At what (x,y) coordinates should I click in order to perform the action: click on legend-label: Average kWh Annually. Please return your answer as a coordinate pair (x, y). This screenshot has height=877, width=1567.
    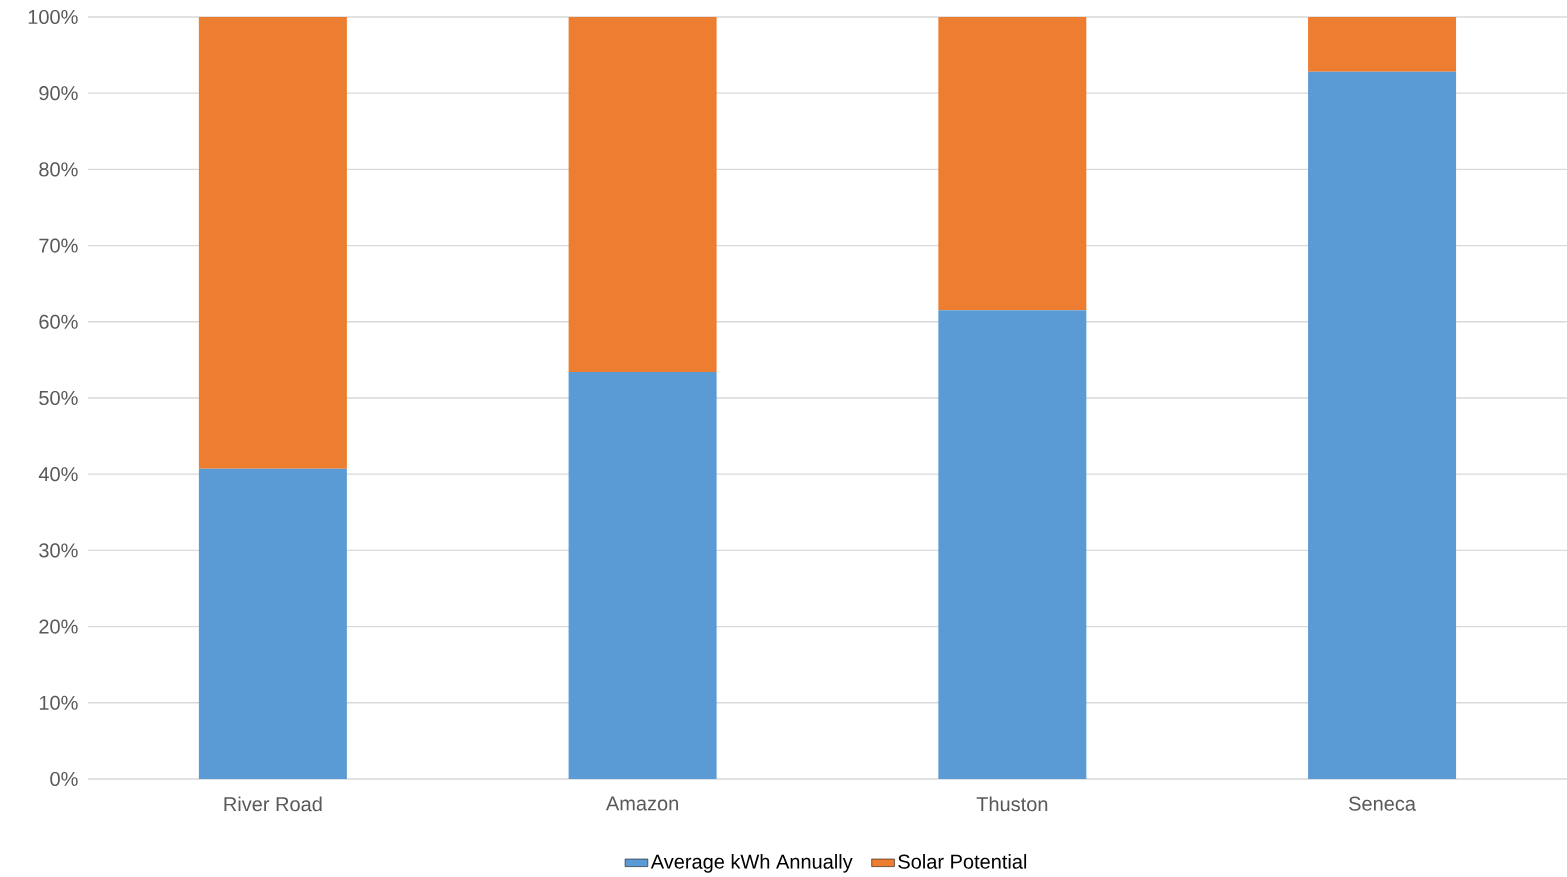
    Looking at the image, I should click on (751, 863).